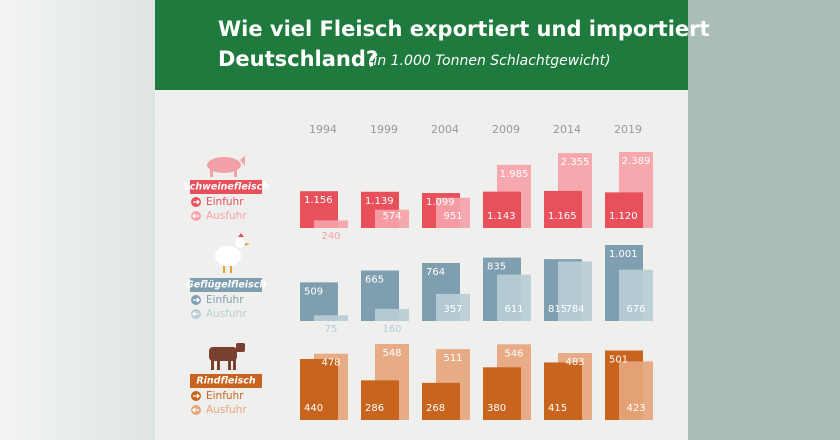  Describe the element at coordinates (226, 166) in the screenshot. I see `pig-icon` at that location.